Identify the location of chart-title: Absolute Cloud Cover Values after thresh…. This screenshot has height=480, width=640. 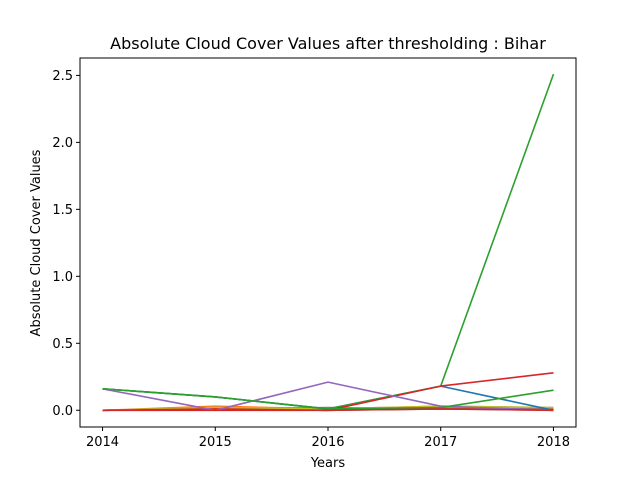
(328, 43).